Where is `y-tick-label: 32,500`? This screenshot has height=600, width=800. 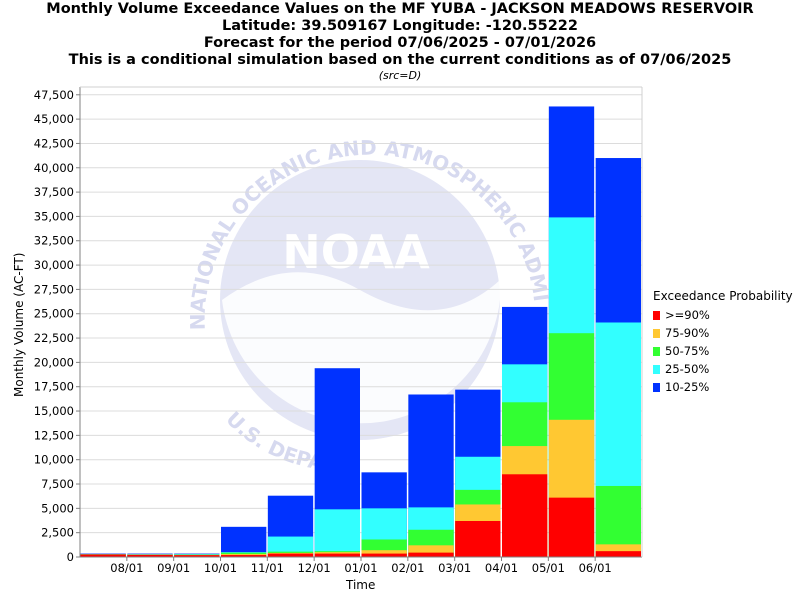 y-tick-label: 32,500 is located at coordinates (54, 241).